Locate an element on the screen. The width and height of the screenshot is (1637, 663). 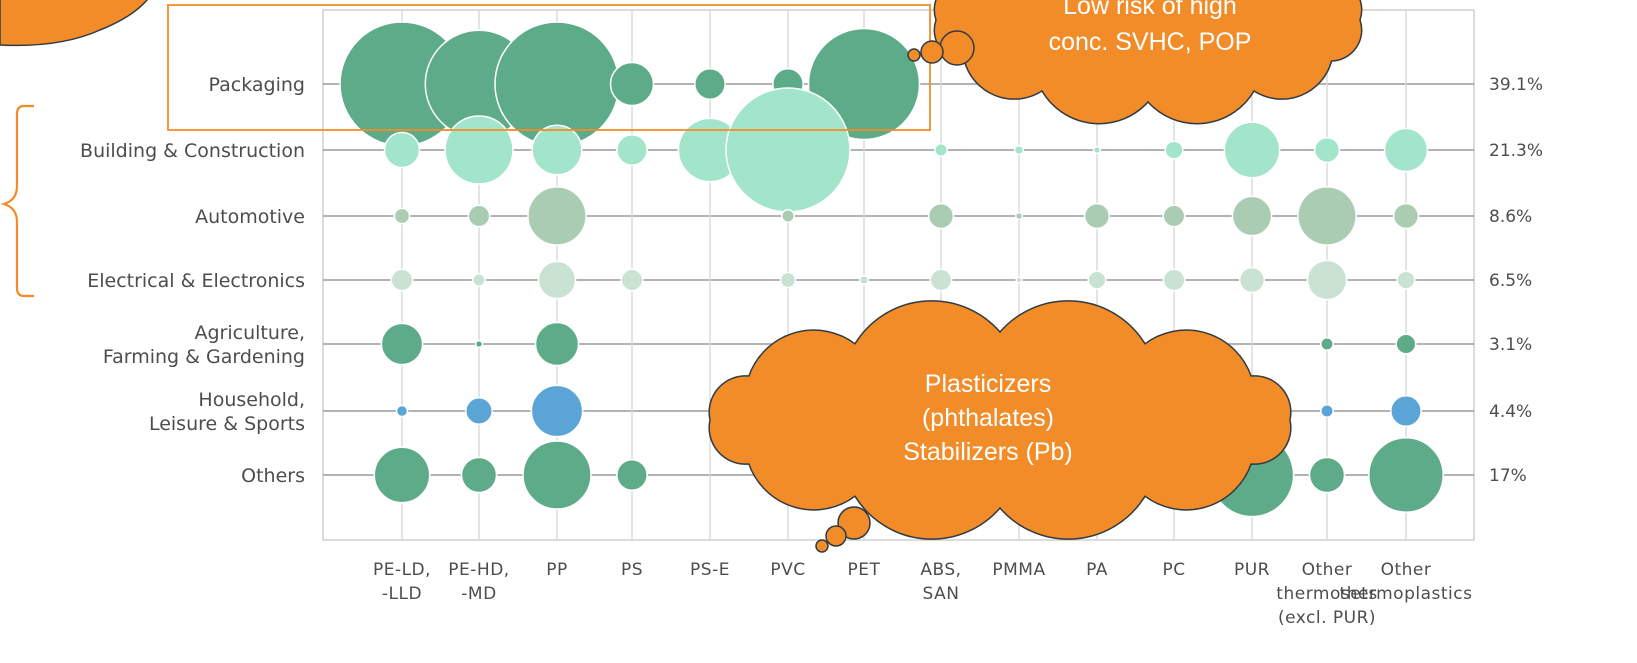
row-label-line: Packaging is located at coordinates (257, 85).